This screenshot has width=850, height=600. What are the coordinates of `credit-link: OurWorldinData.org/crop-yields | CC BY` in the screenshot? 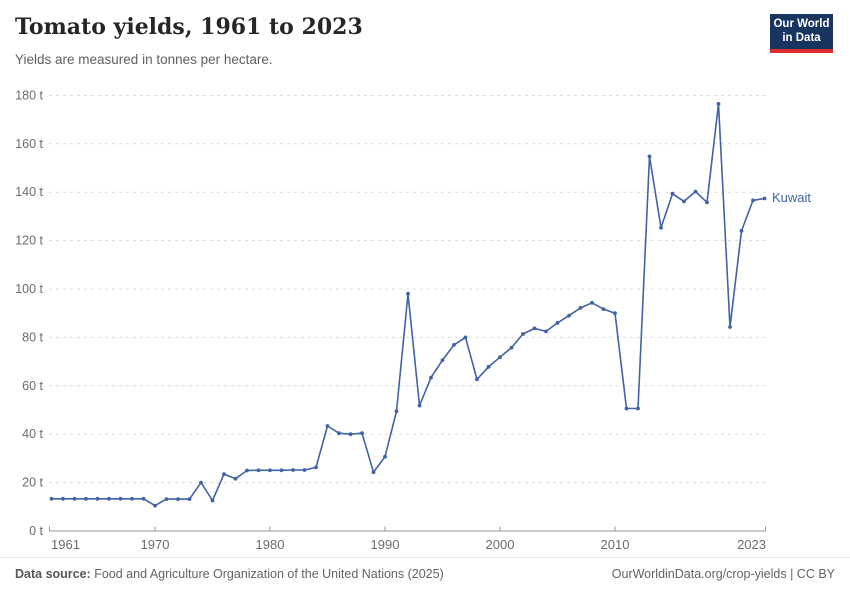 It's located at (723, 574).